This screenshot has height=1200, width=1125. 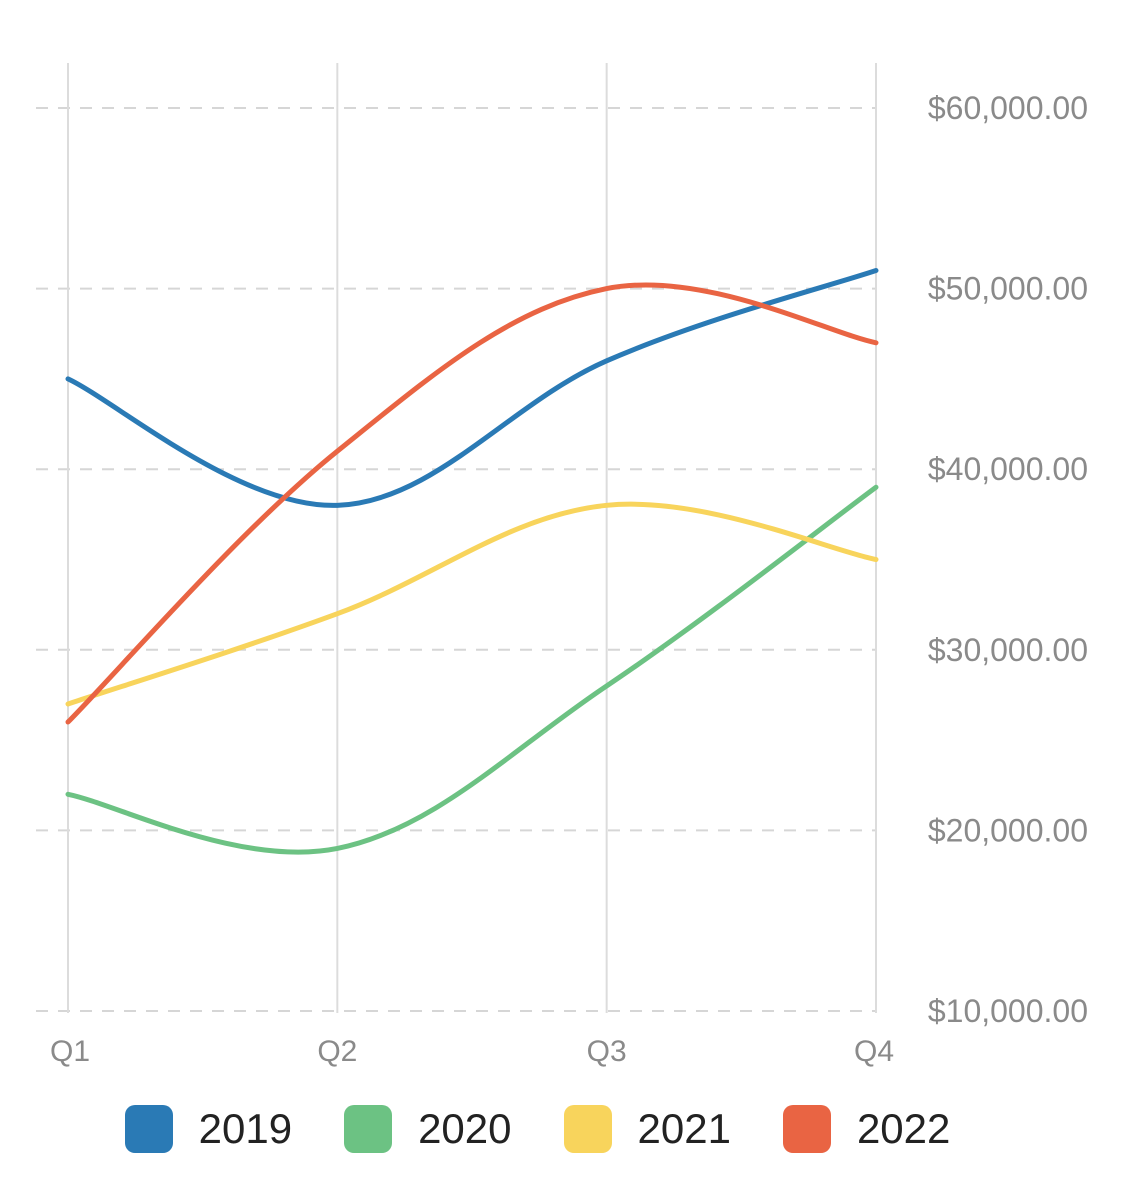 What do you see at coordinates (1008, 1011) in the screenshot?
I see `y-tick-label: $10,000.00` at bounding box center [1008, 1011].